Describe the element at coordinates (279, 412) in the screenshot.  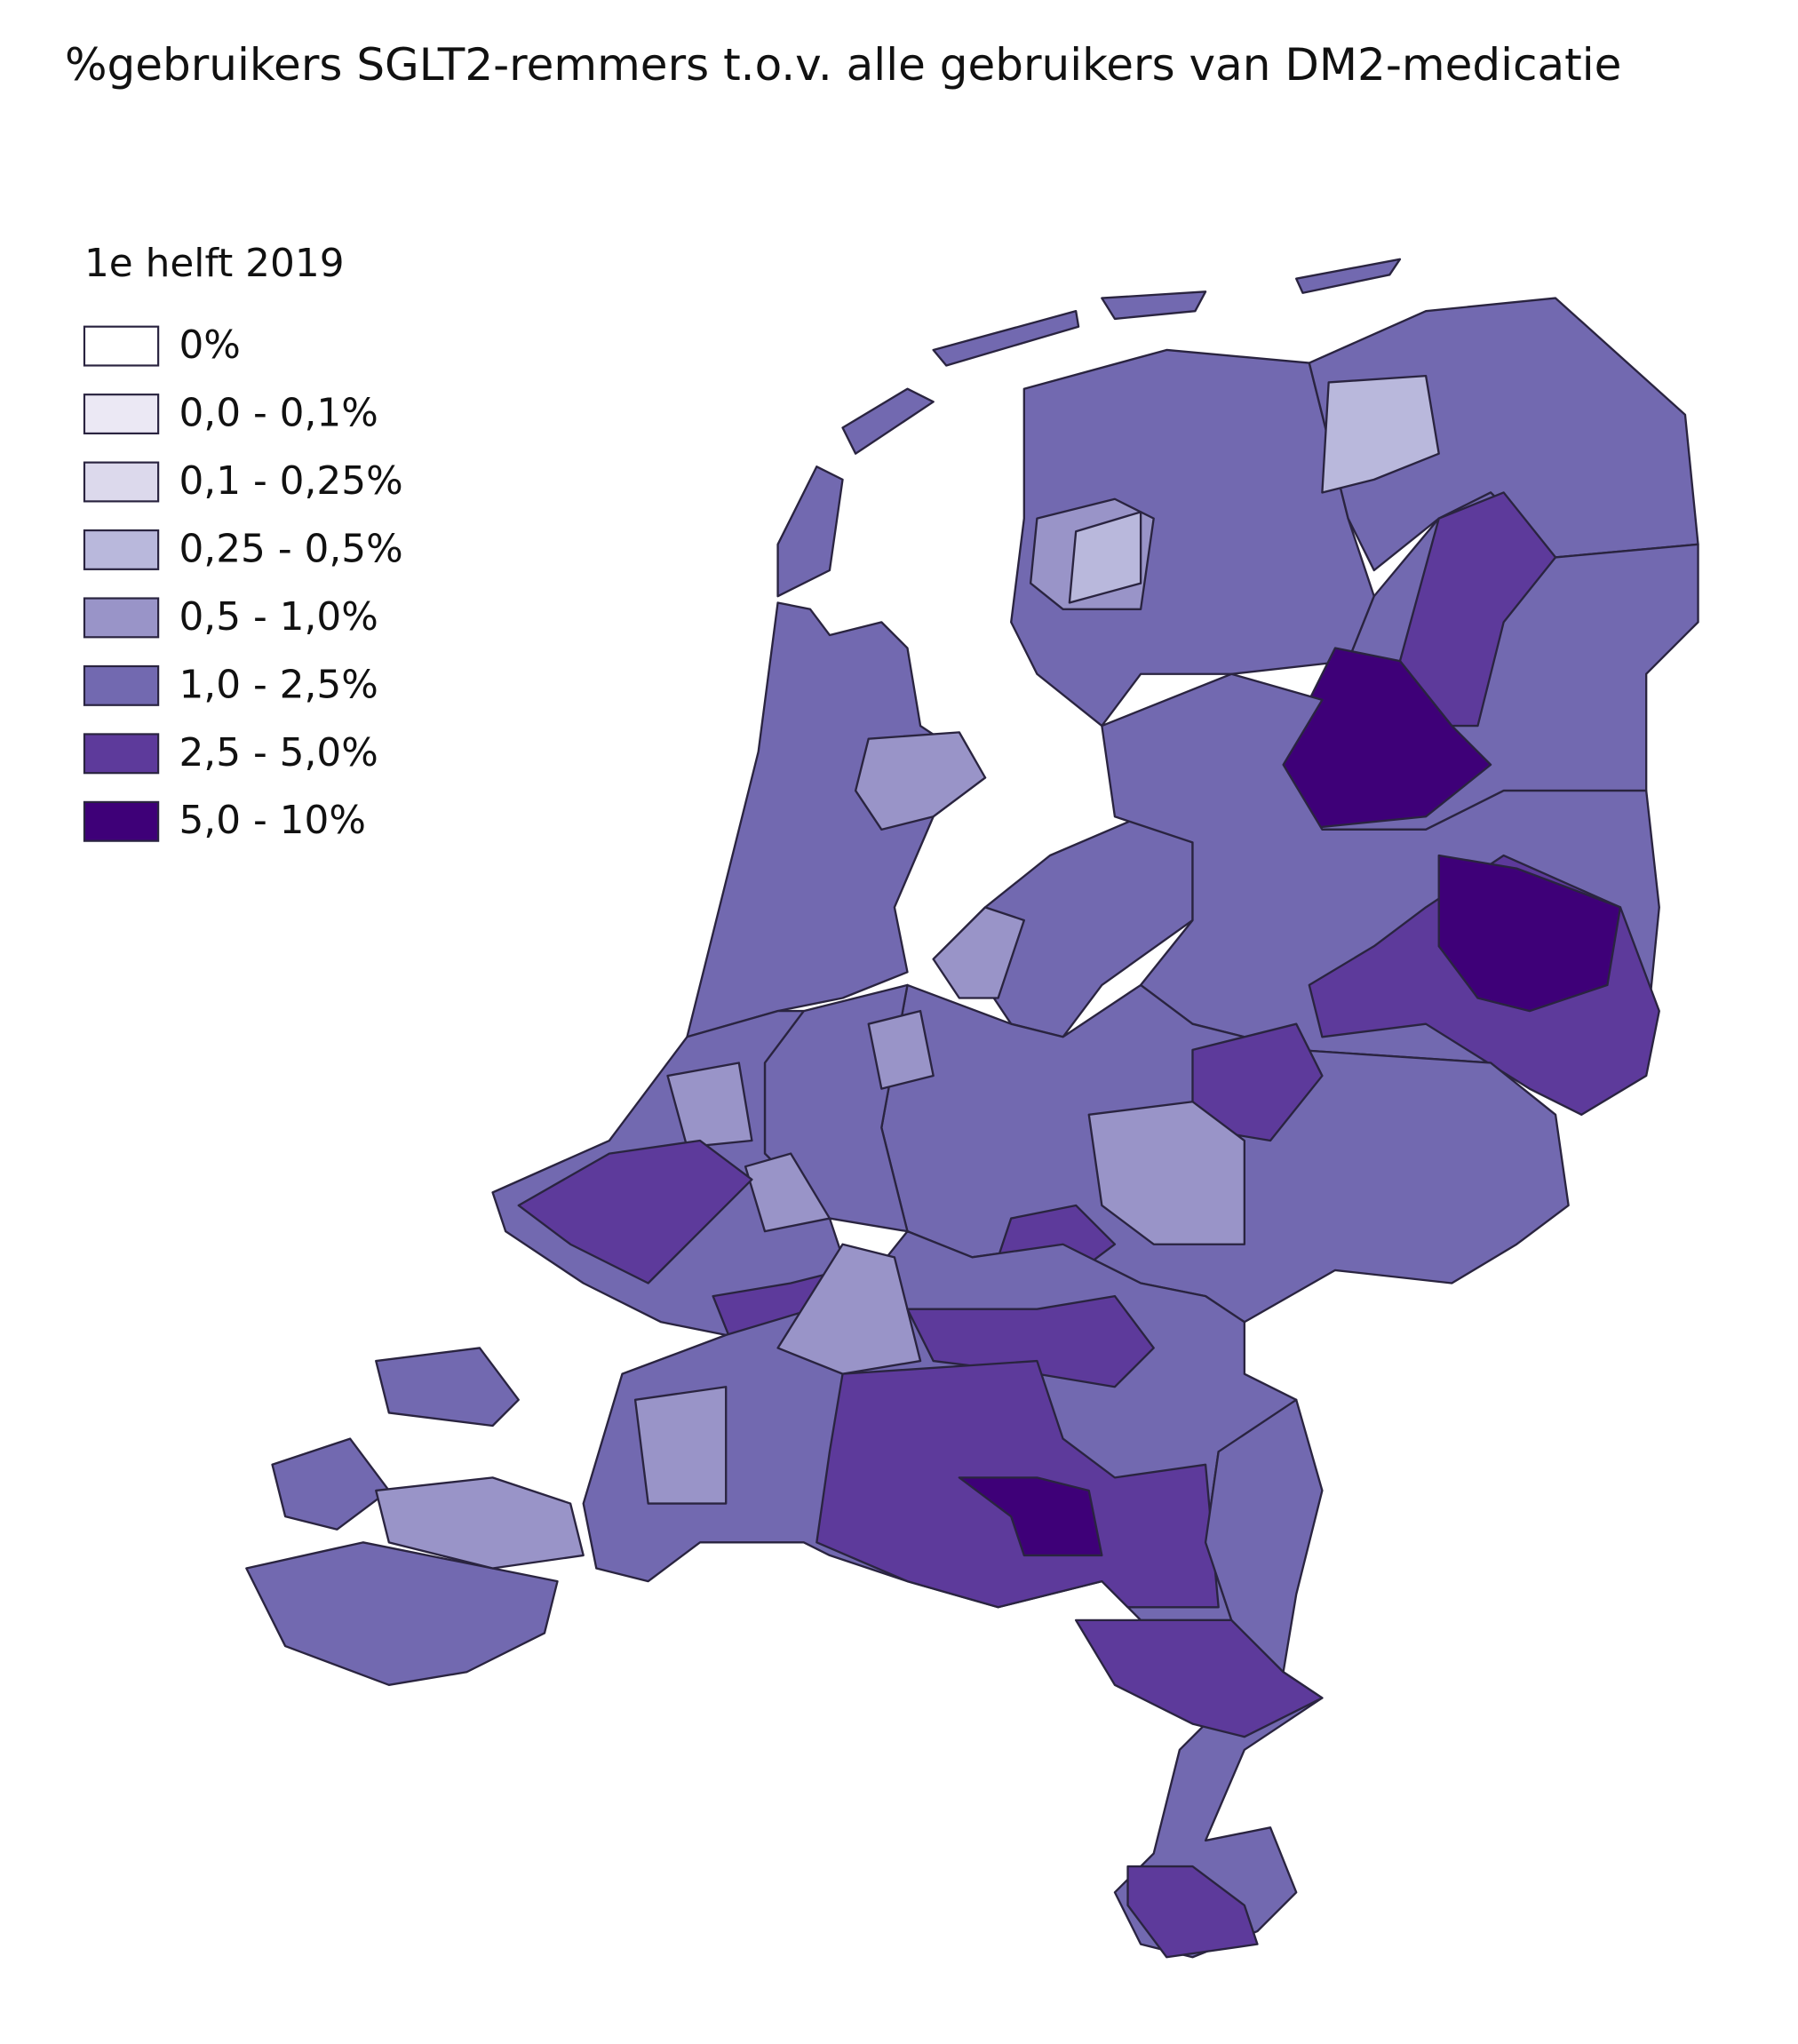
I see `legend-label: 0,0 - 0,1%` at that location.